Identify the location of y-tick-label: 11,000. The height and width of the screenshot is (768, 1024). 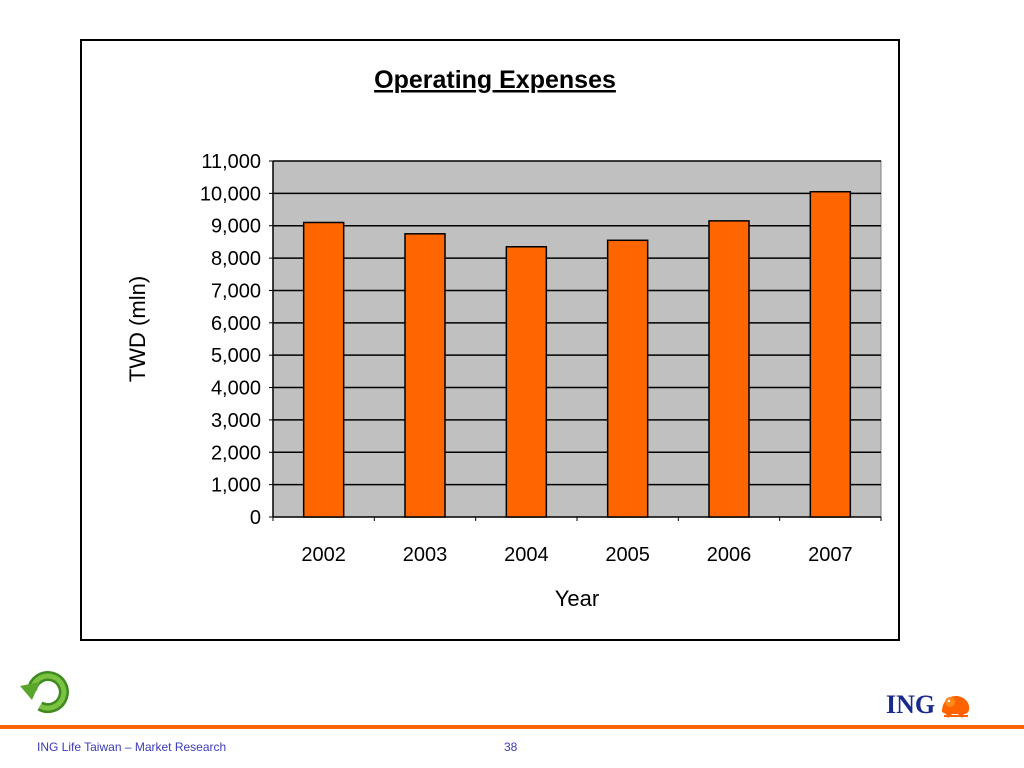
(231, 162).